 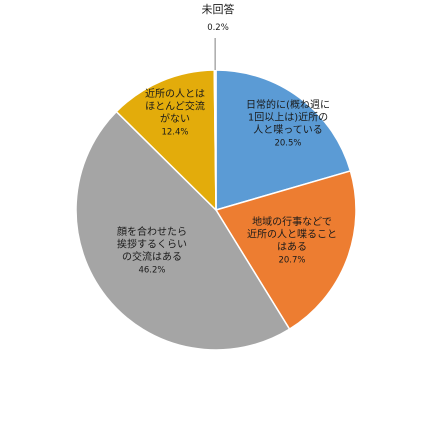 I want to click on slice-label-0-line-0: 日常的に(概ね週に, so click(x=288, y=104).